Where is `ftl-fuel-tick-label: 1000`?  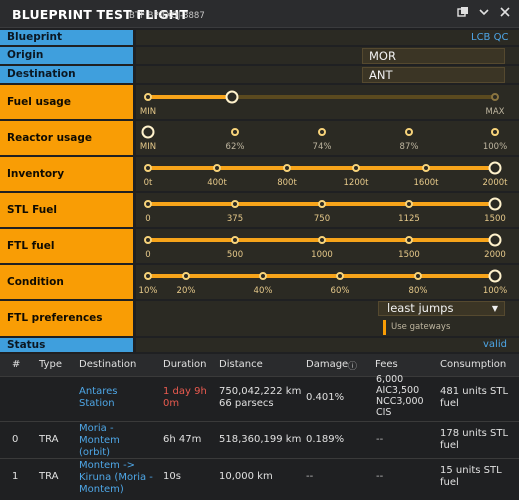
ftl-fuel-tick-label: 1000 is located at coordinates (322, 255).